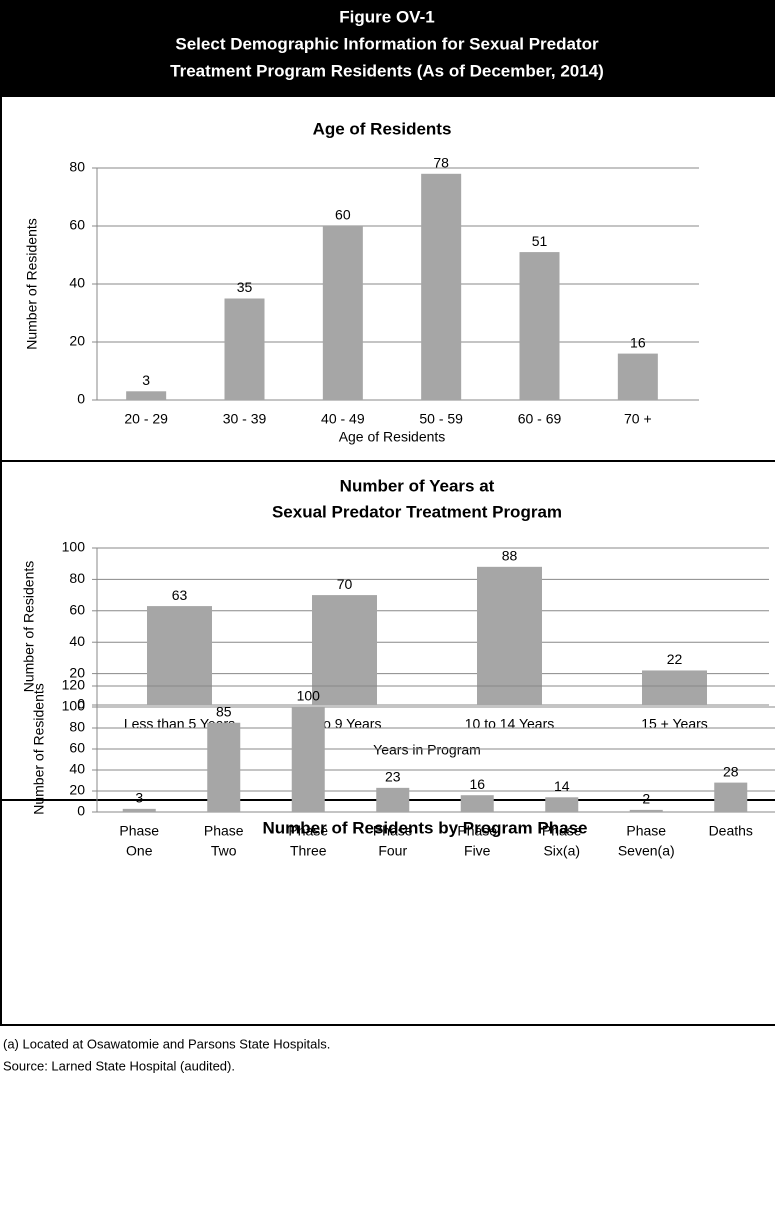 Image resolution: width=775 pixels, height=1229 pixels. What do you see at coordinates (139, 851) in the screenshot?
I see `x-tick-label: One` at bounding box center [139, 851].